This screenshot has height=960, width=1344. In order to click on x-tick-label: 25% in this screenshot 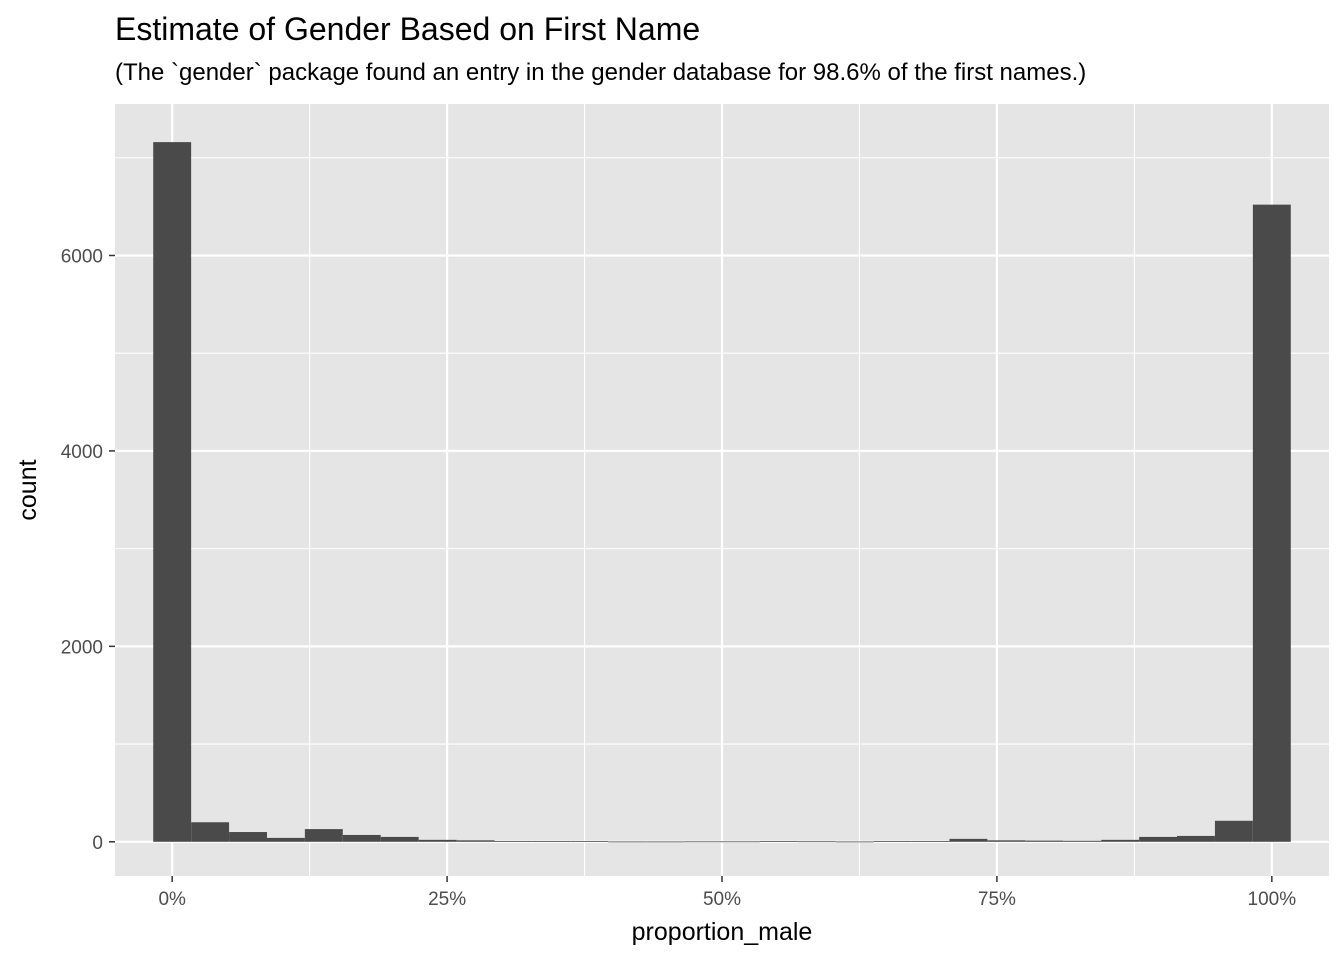, I will do `click(447, 899)`.